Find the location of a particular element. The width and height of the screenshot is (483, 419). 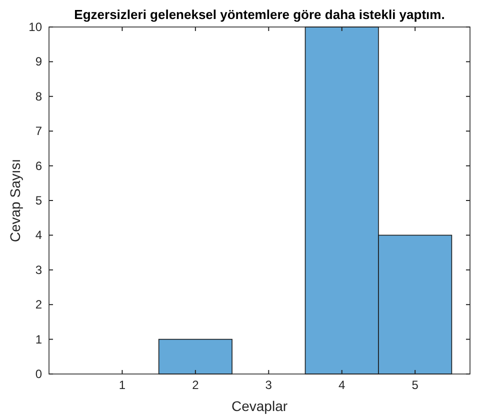

x-tick-label: 4 is located at coordinates (342, 385).